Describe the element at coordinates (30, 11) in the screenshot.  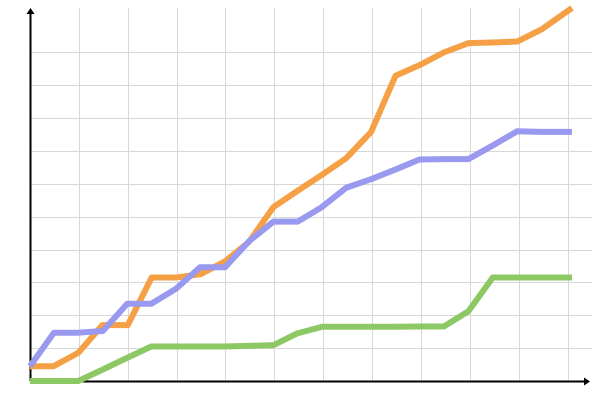
I see `y-axis-arrow-icon` at that location.